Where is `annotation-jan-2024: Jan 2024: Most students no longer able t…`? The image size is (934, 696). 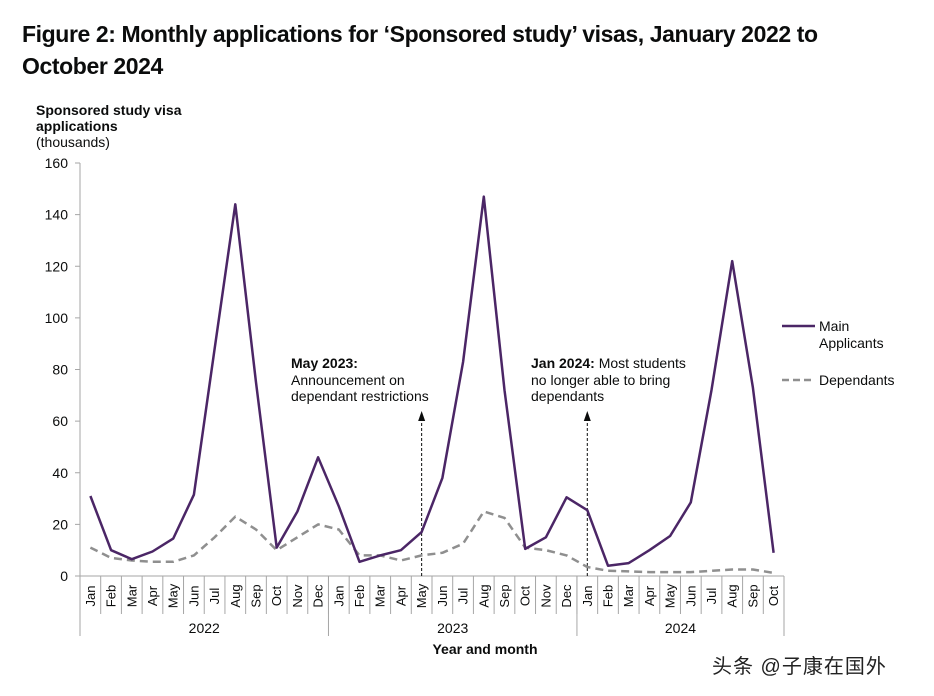
annotation-jan-2024: Jan 2024: Most students no longer able t… is located at coordinates (608, 380).